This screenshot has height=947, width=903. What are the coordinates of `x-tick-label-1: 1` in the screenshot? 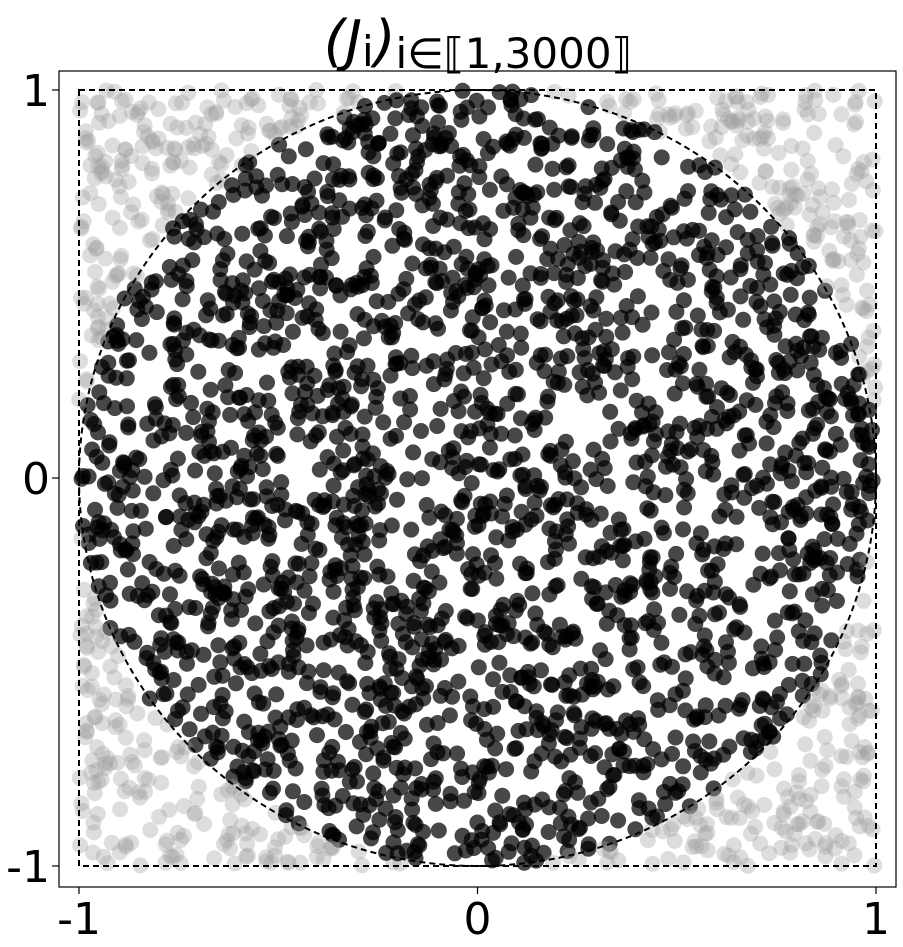 It's located at (876, 918).